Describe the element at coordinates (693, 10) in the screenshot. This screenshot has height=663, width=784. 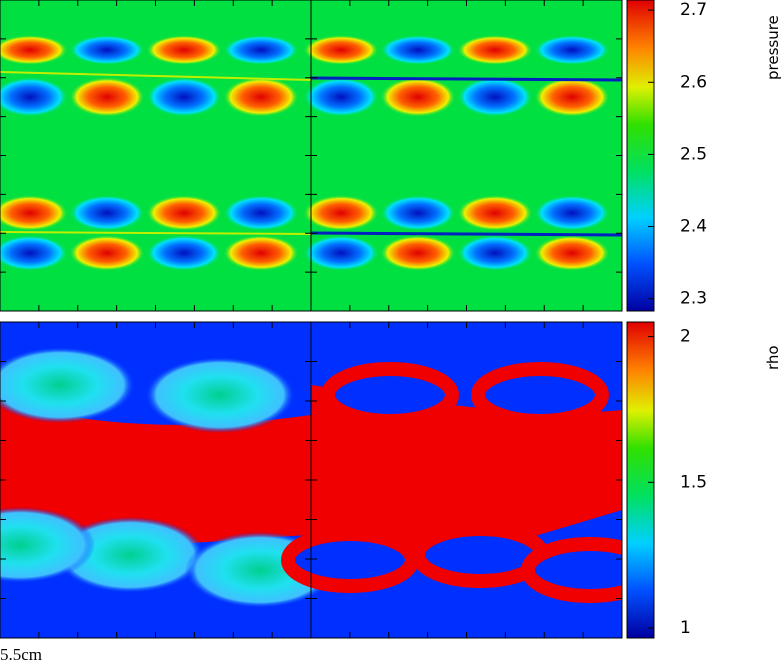
I see `colorbar-tick-label: 2.7` at that location.